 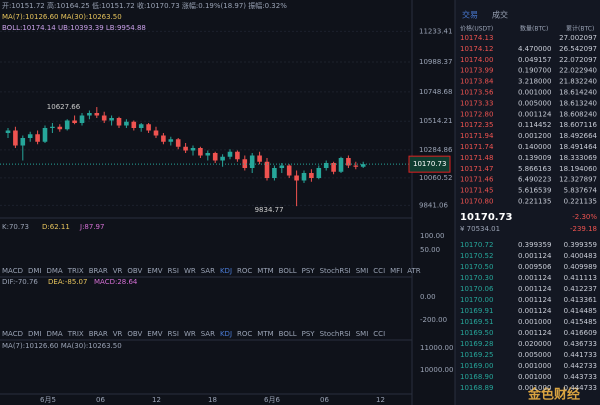 I want to click on total: 0.436733, so click(x=580, y=344).